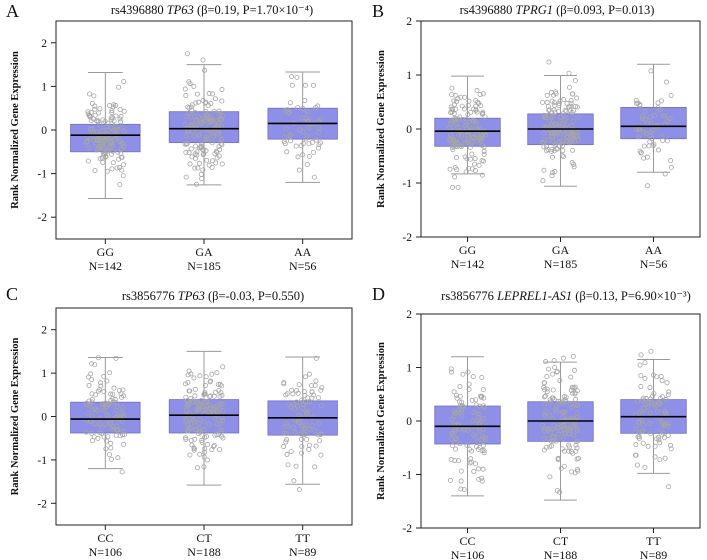 The height and width of the screenshot is (560, 707). Describe the element at coordinates (653, 126) in the screenshot. I see `box-group-aa` at that location.